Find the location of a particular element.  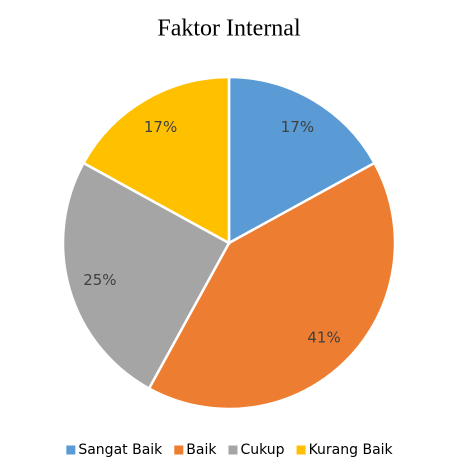

legend-label: Baik is located at coordinates (201, 450).